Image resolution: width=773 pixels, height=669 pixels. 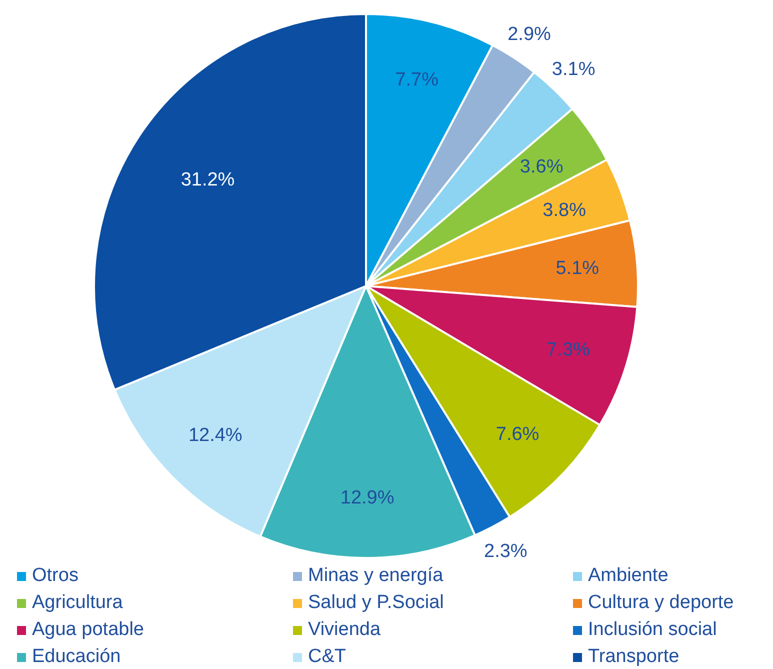 What do you see at coordinates (344, 630) in the screenshot?
I see `legend-label: Vivienda` at bounding box center [344, 630].